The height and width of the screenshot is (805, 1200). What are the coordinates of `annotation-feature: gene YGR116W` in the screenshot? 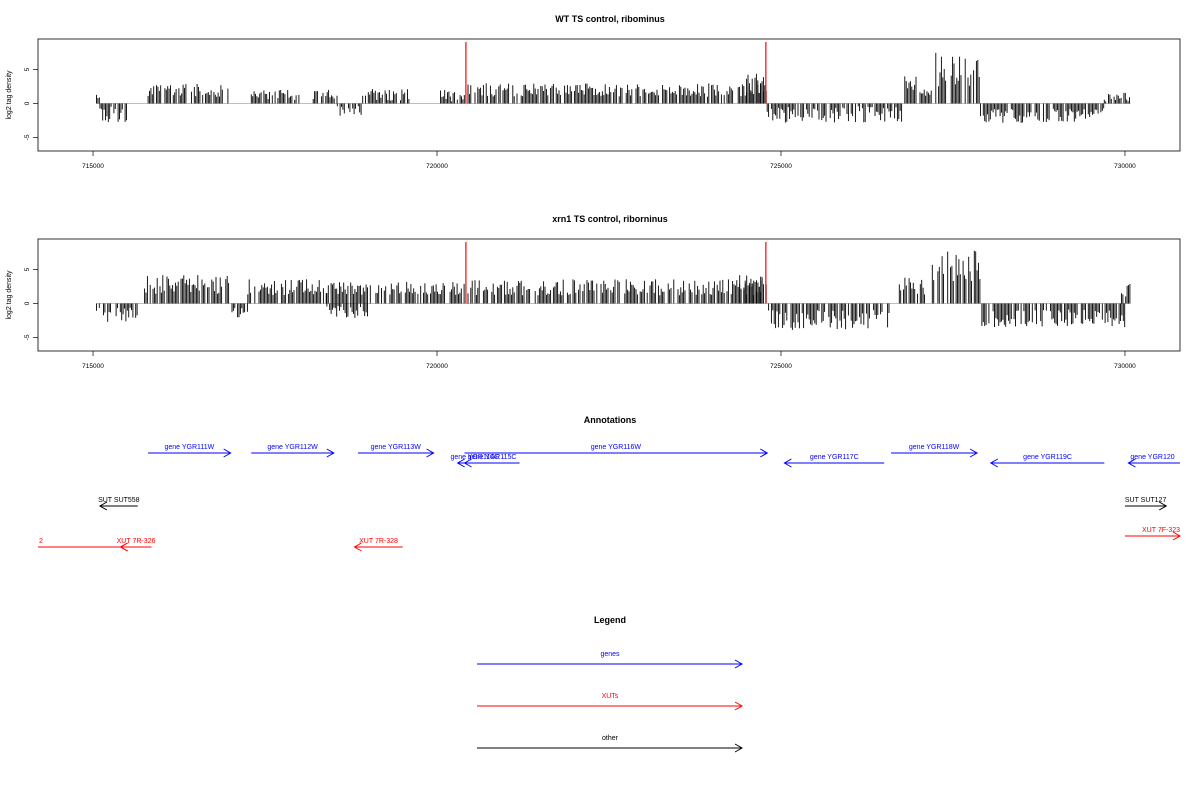 It's located at (616, 451).